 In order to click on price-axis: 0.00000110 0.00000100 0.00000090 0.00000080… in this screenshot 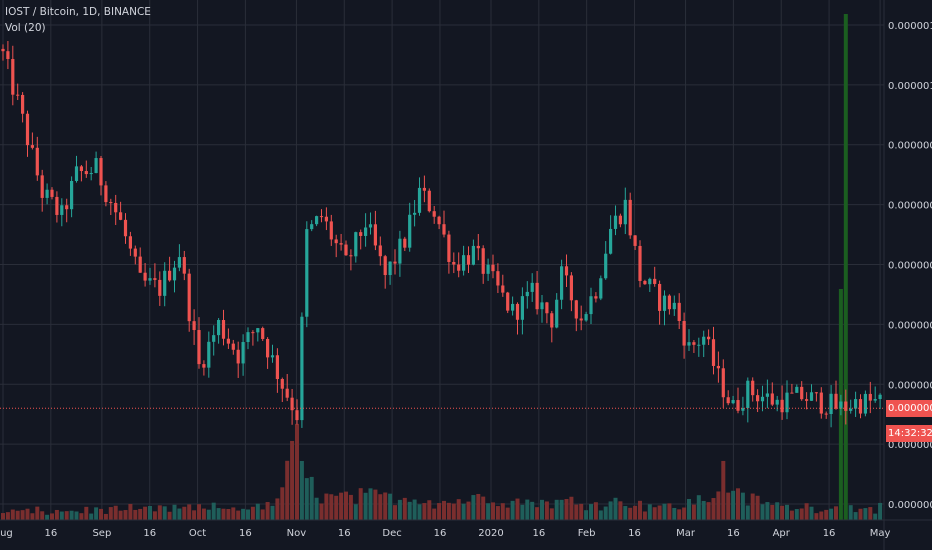, I will do `click(910, 266)`.